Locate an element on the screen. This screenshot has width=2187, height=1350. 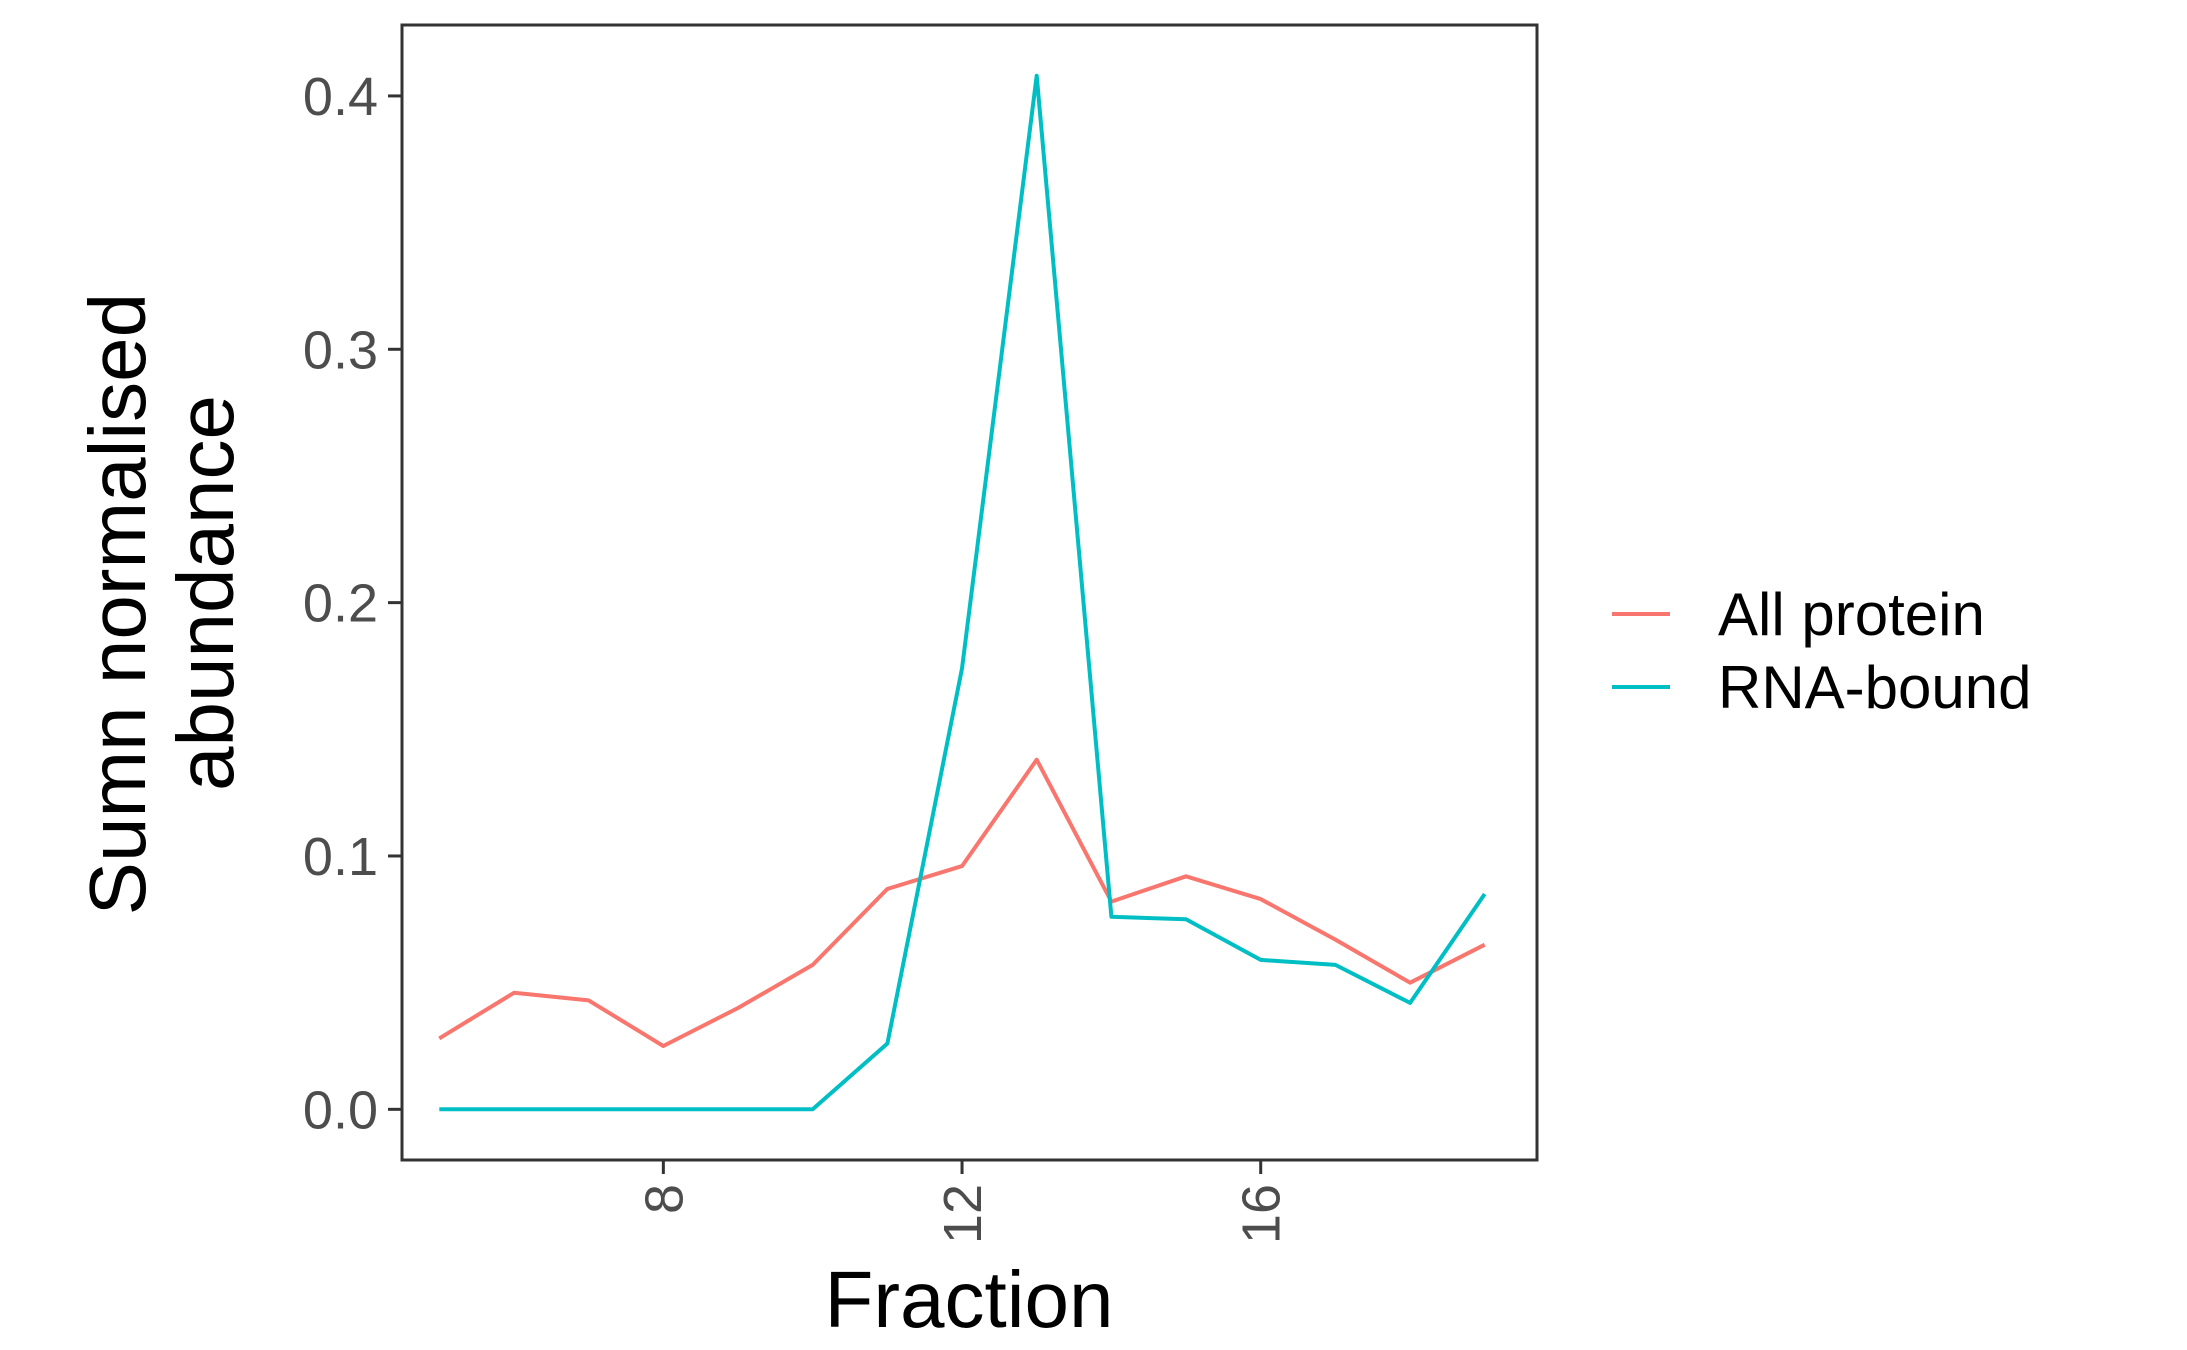
x-tick-label-2: 16 is located at coordinates (1262, 1214).